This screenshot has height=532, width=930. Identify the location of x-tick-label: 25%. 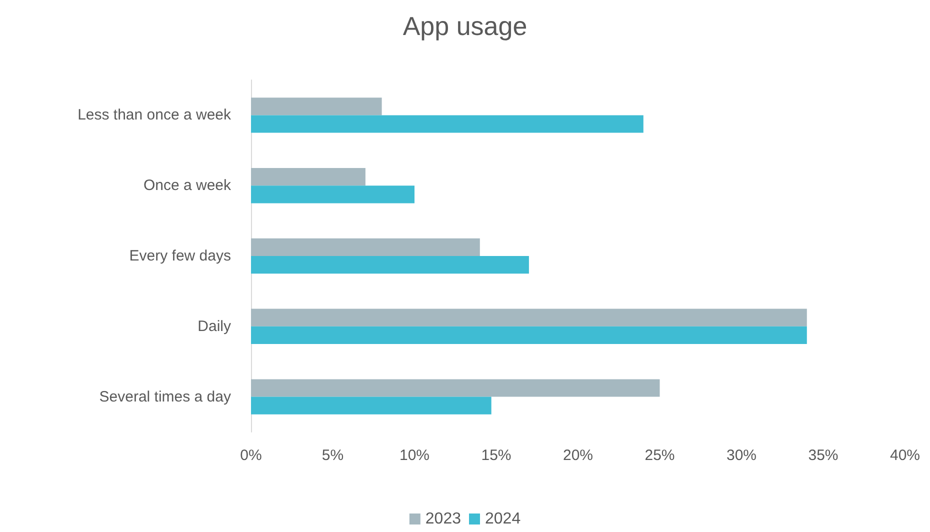
(659, 455).